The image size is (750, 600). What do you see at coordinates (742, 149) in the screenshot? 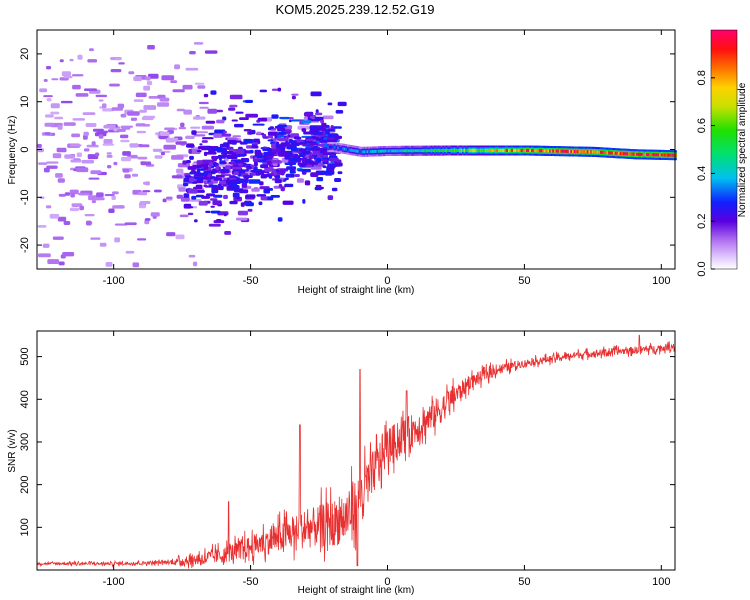
I see `colorbar-label: Normalized spectral amplitude` at bounding box center [742, 149].